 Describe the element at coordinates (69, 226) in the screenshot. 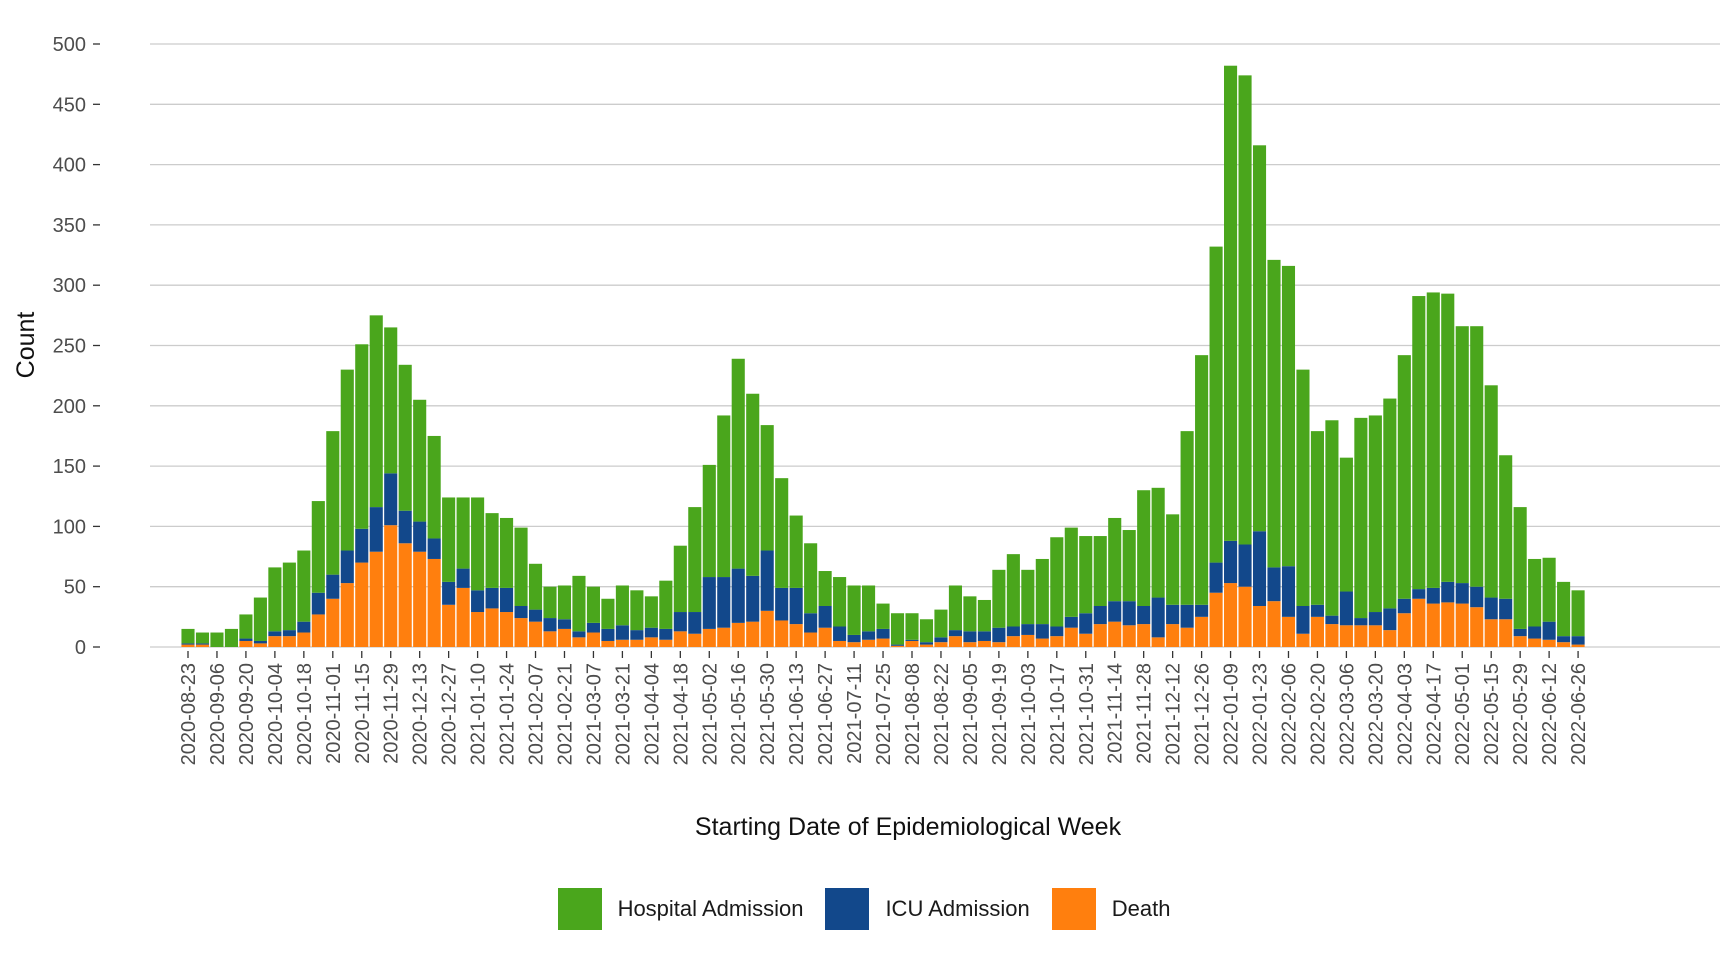

I see `y-tick-label: 350` at that location.